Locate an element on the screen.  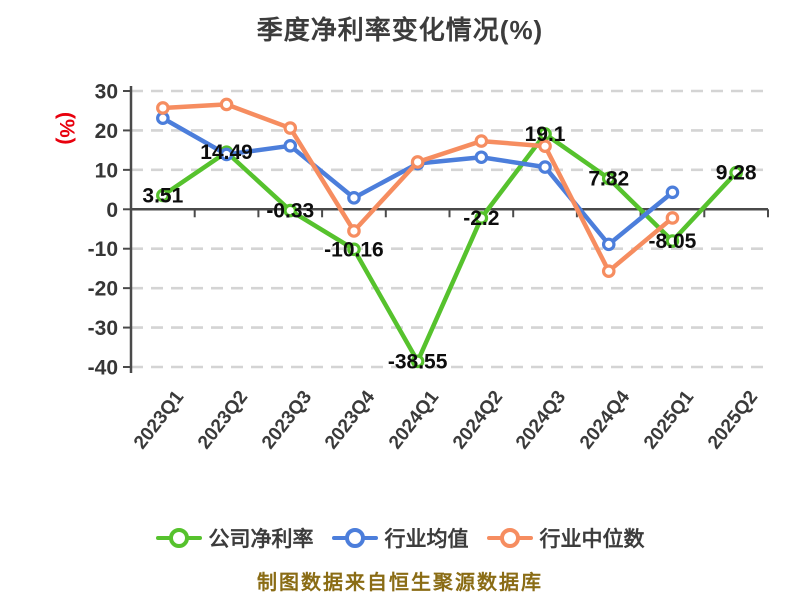
value-label: 3.51 is located at coordinates (162, 195).